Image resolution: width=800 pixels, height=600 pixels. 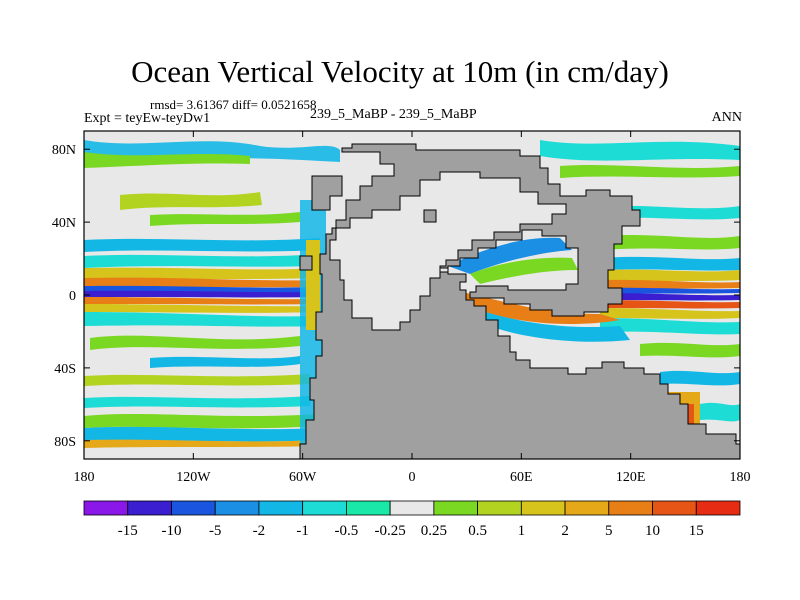 What do you see at coordinates (302, 531) in the screenshot?
I see `colorbar-label: -1` at bounding box center [302, 531].